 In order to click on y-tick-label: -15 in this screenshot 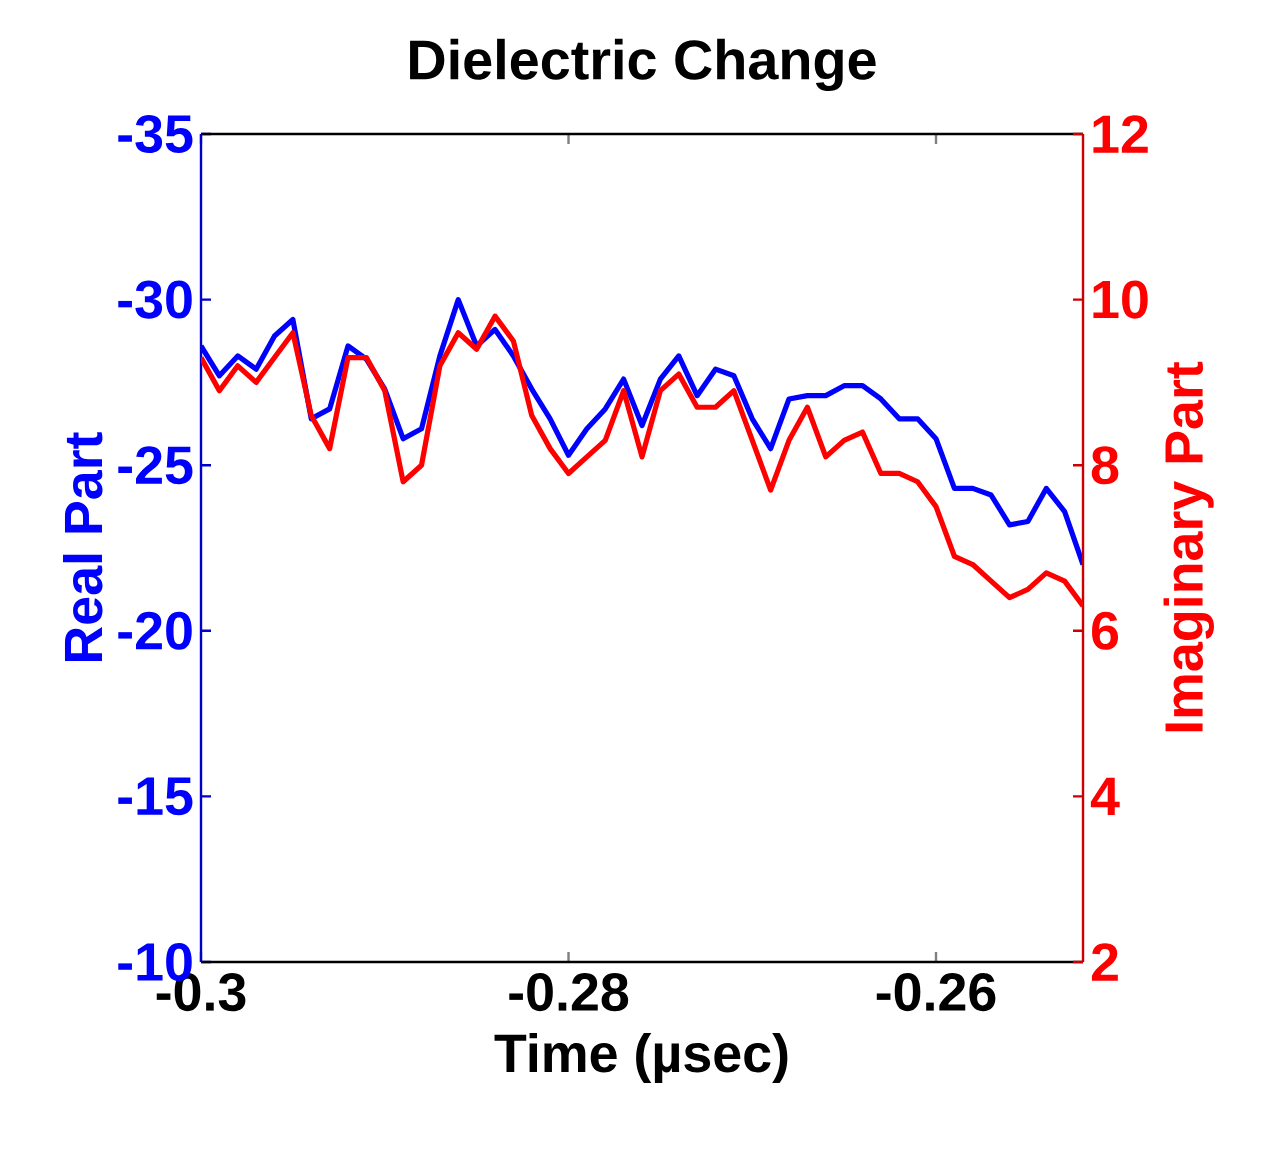, I will do `click(155, 796)`.